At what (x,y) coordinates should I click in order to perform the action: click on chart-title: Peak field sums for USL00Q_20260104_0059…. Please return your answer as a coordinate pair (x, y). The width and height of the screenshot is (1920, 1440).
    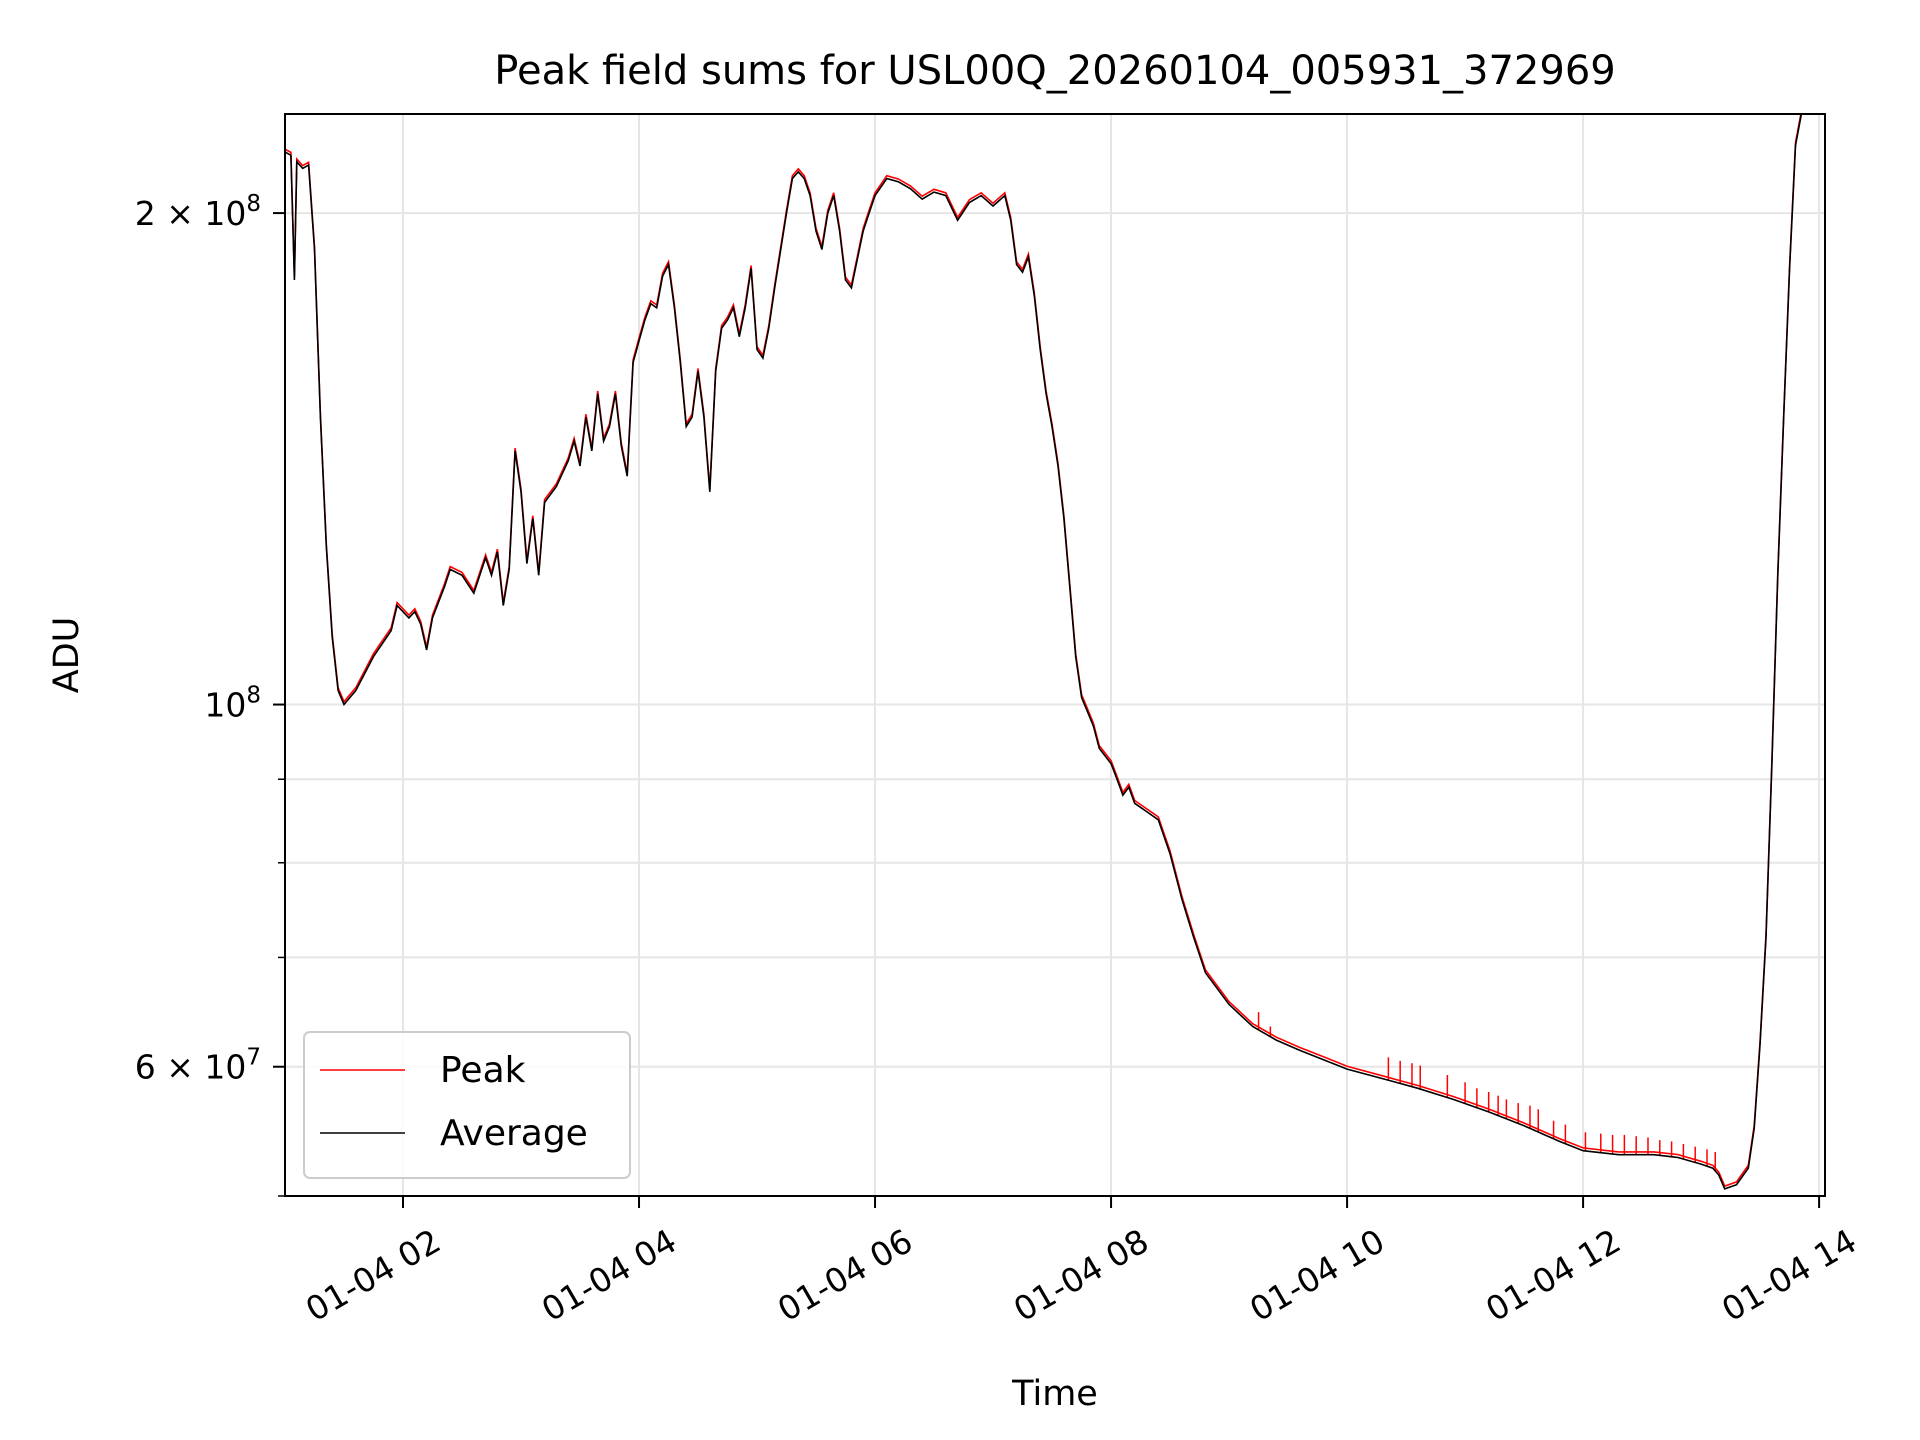
    Looking at the image, I should click on (1054, 71).